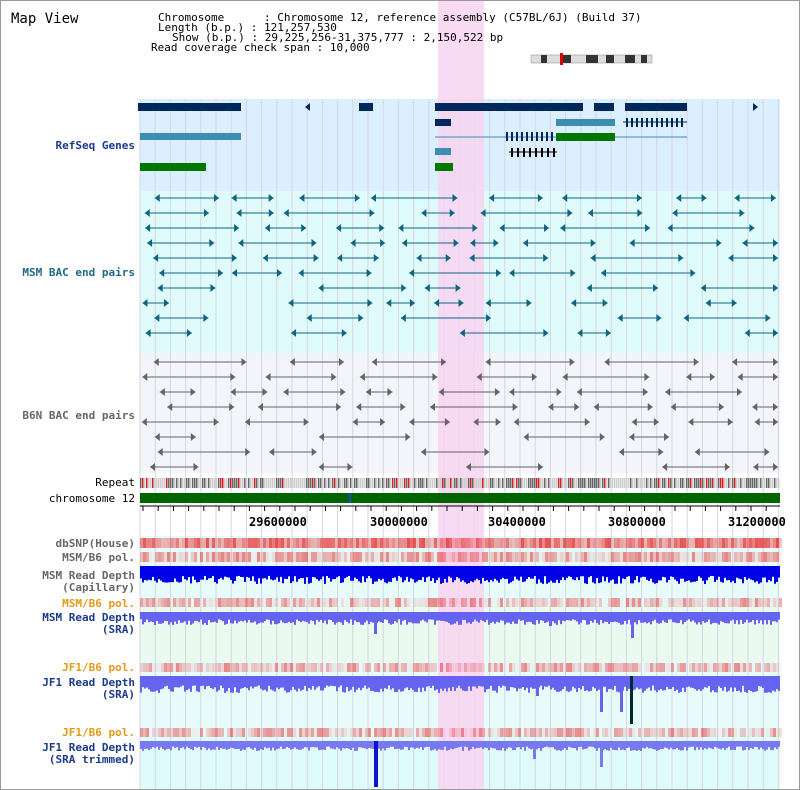 Image resolution: width=800 pixels, height=790 pixels. What do you see at coordinates (78, 415) in the screenshot?
I see `track-label-b6n-bac: B6N BAC end pairs` at bounding box center [78, 415].